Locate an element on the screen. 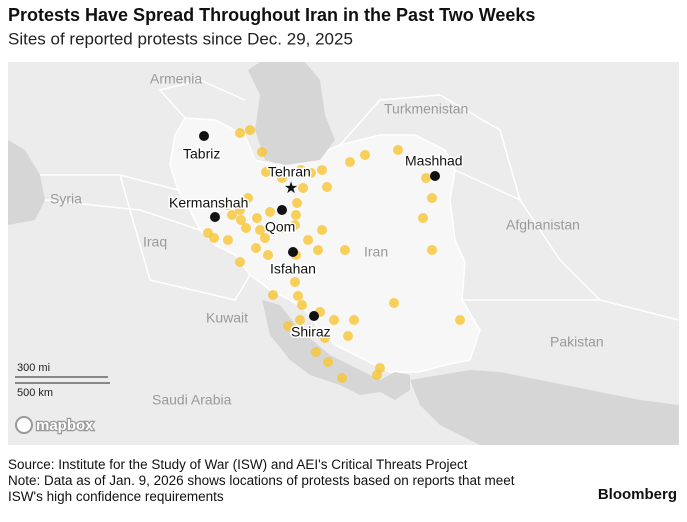  country-label: Armenia is located at coordinates (176, 79).